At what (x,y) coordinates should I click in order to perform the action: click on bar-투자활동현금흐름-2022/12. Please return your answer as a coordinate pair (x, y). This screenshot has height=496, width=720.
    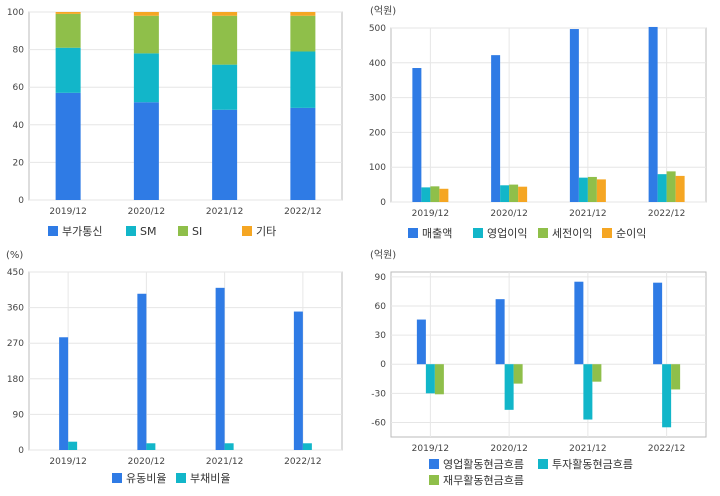
    Looking at the image, I should click on (667, 396).